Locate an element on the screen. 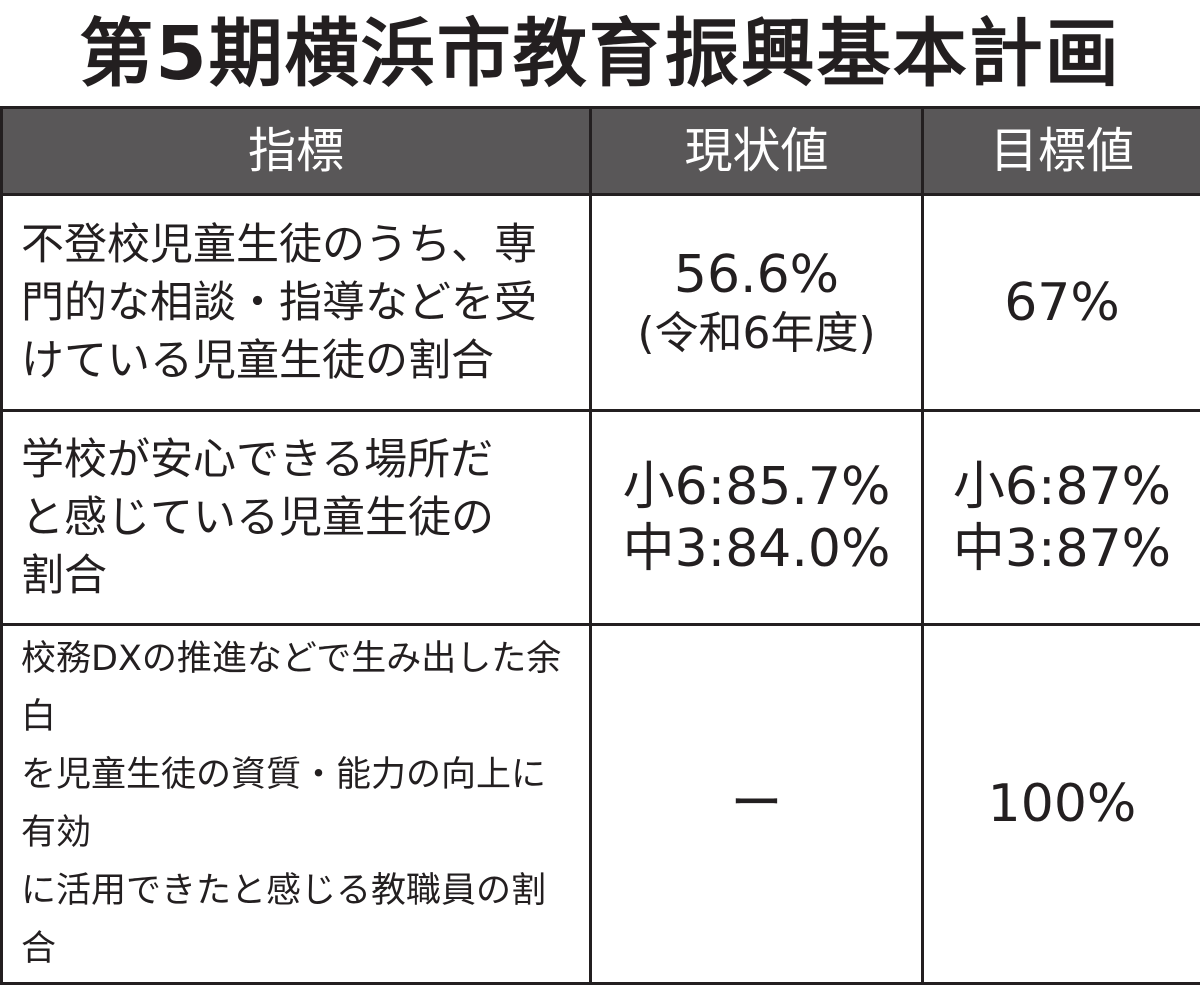  indicator-text: 学校が安心できる場所だ と感じている児童生徒の 割合 is located at coordinates (296, 518).